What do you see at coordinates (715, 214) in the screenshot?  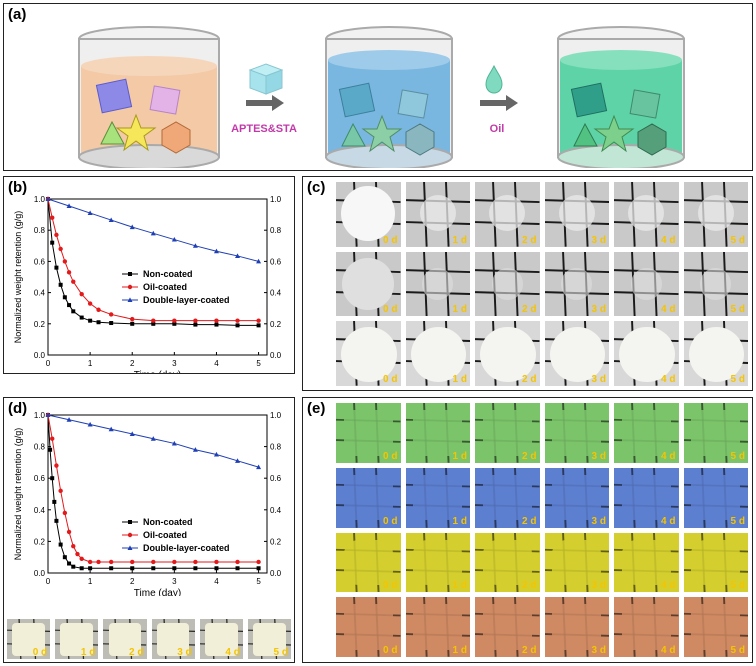 I see `sample-photo: 5 d` at bounding box center [715, 214].